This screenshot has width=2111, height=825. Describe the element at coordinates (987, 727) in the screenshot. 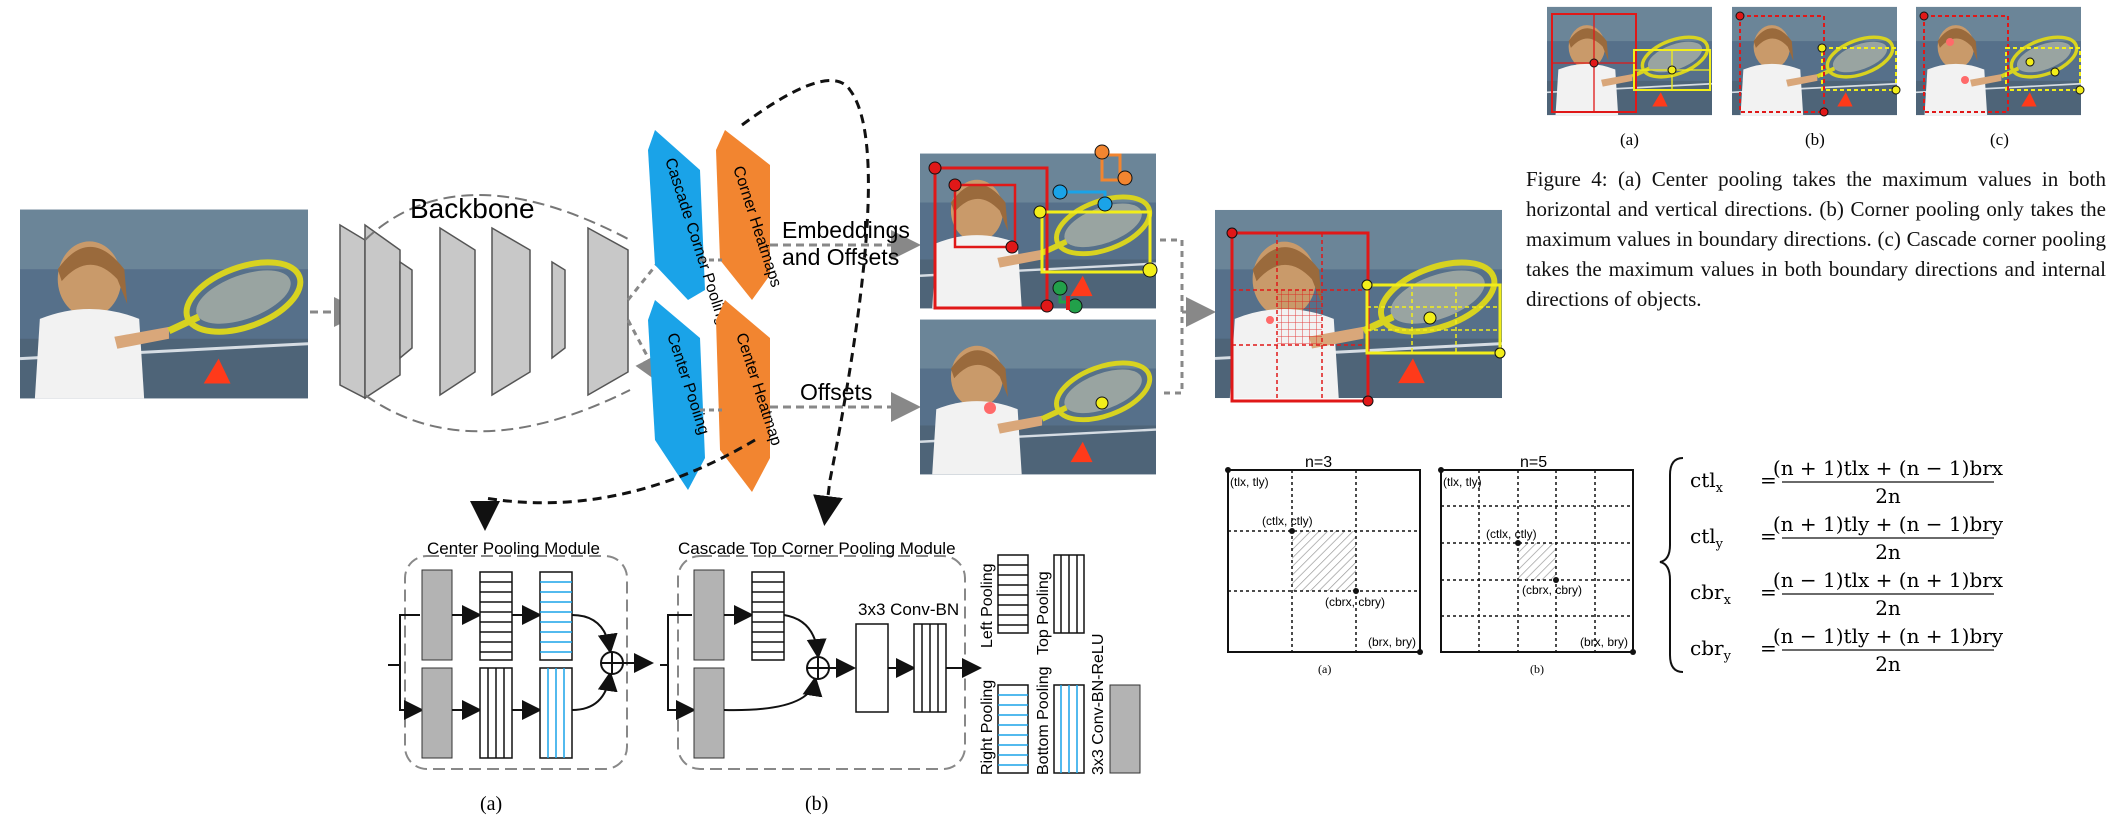

I see `right-pooling-label: Right Pooling` at that location.